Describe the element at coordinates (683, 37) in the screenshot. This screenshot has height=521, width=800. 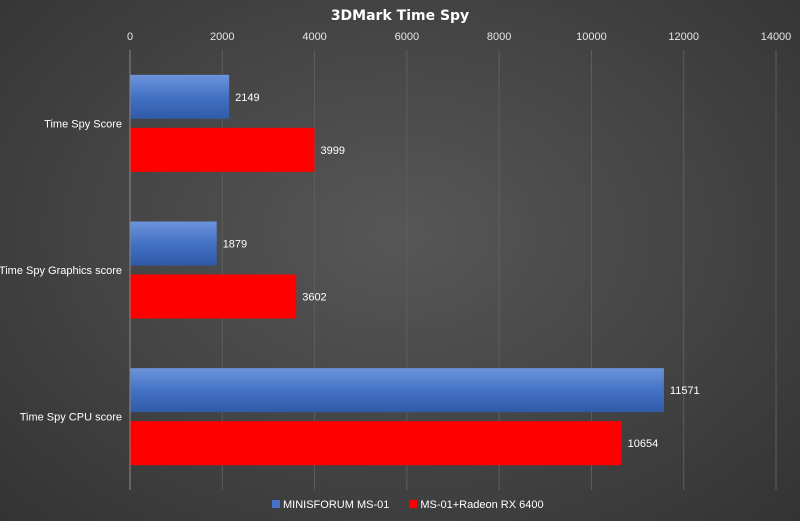
I see `x-tick-label: 12000` at that location.